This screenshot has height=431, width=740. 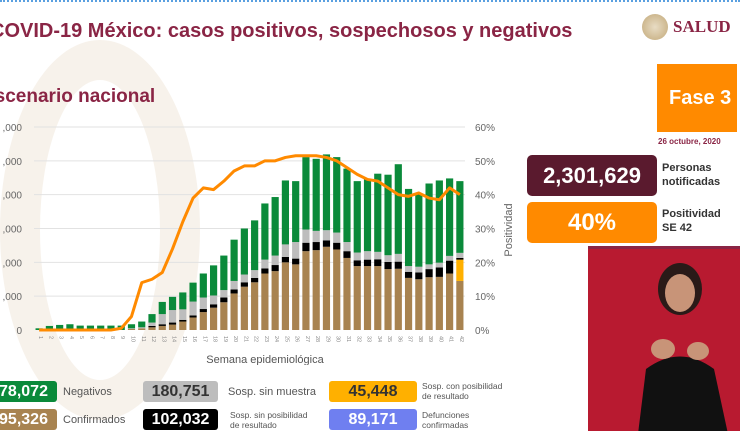 What do you see at coordinates (702, 26) in the screenshot?
I see `logo-text: SALUD` at bounding box center [702, 26].